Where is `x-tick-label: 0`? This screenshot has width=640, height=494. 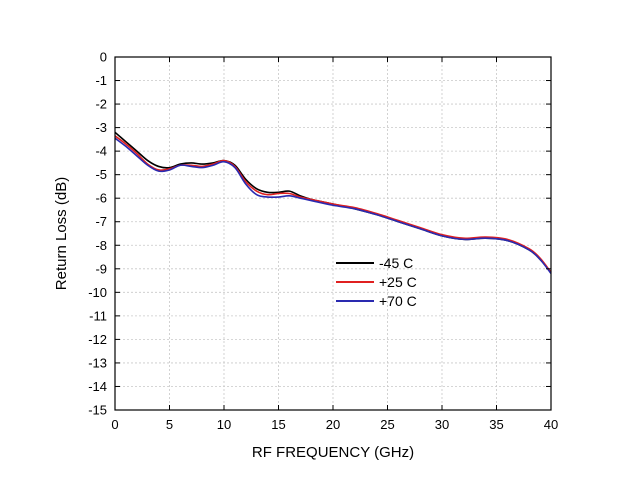 x-tick-label: 0 is located at coordinates (114, 424).